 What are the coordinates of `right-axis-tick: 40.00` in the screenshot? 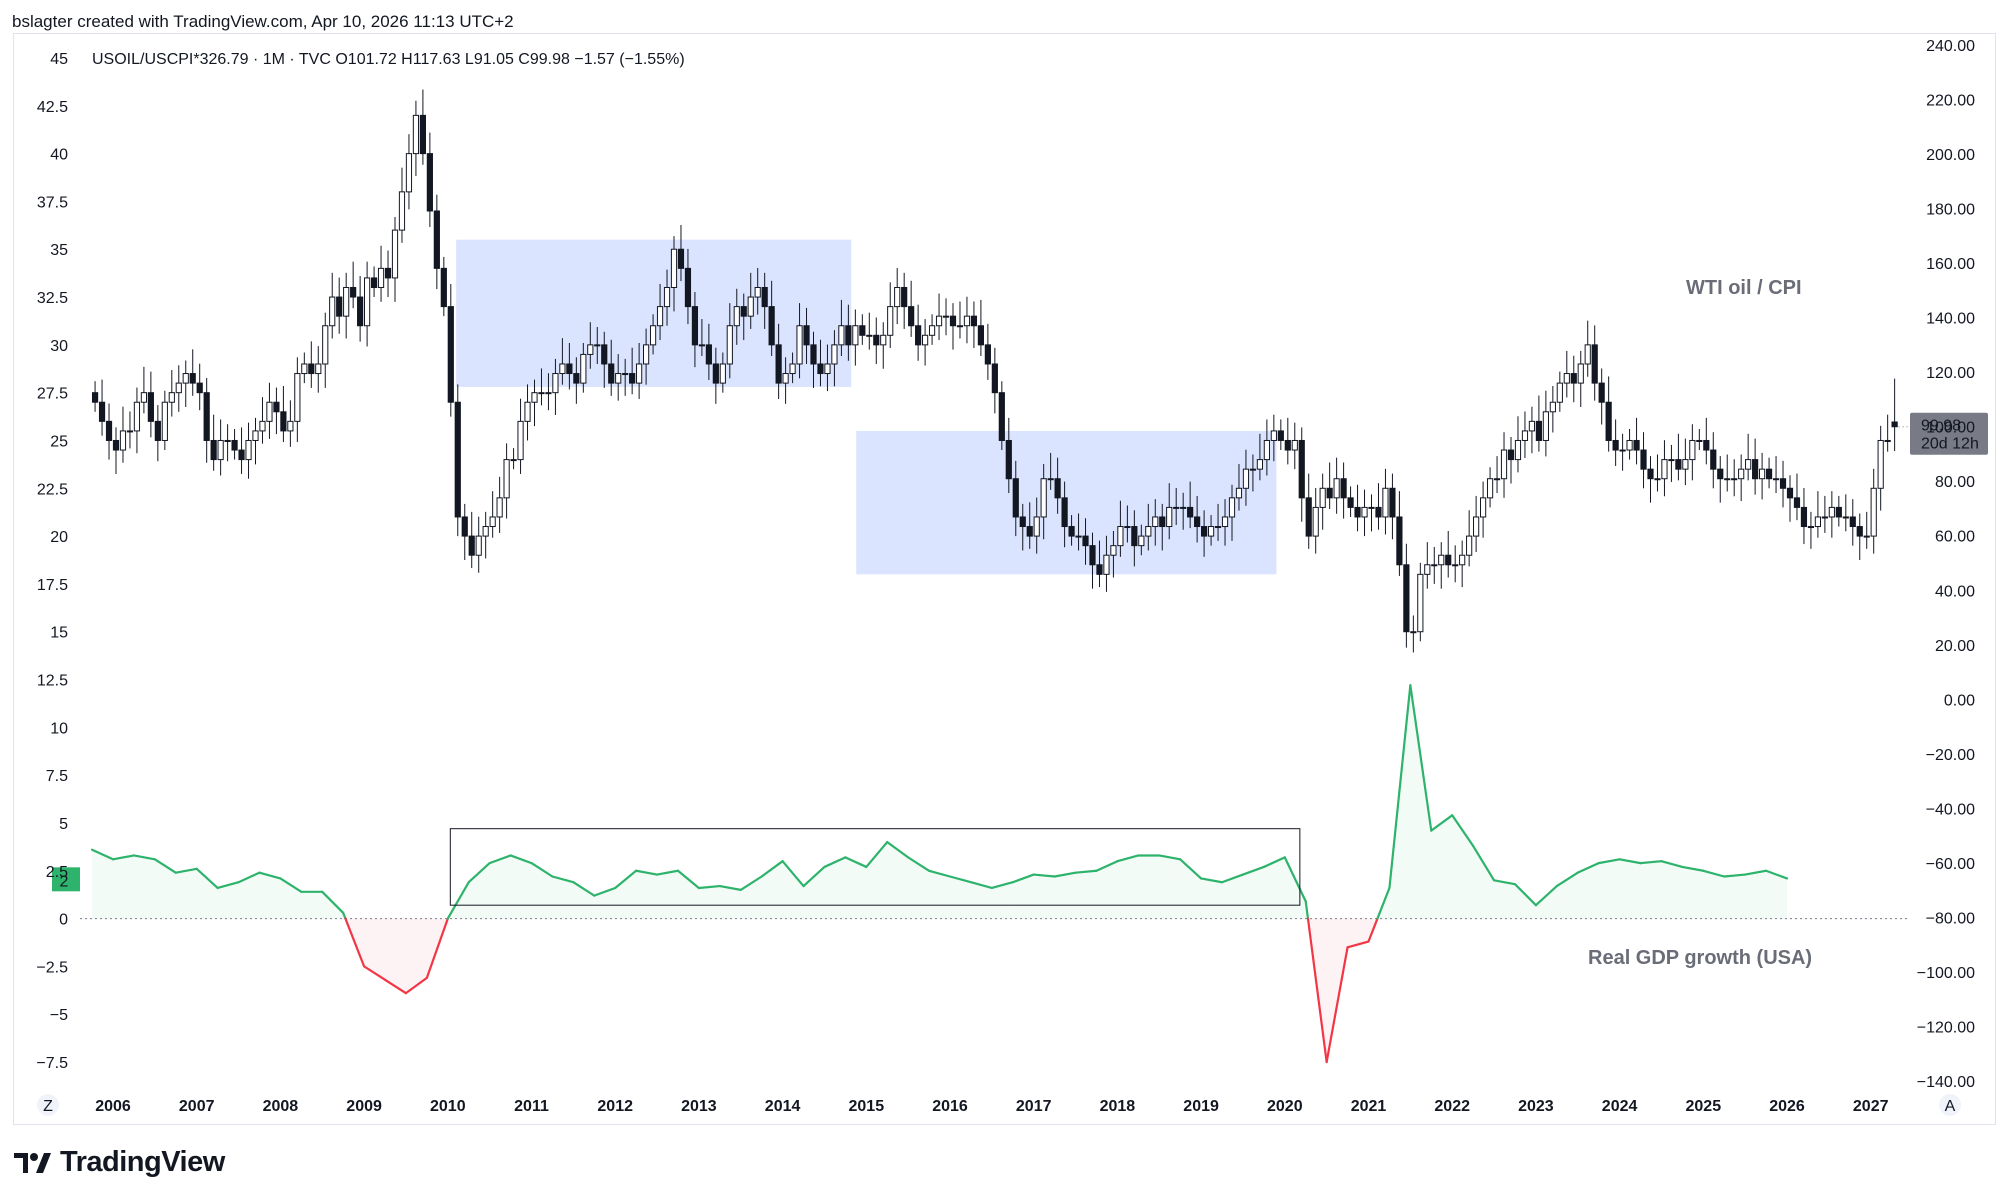 It's located at (1955, 591).